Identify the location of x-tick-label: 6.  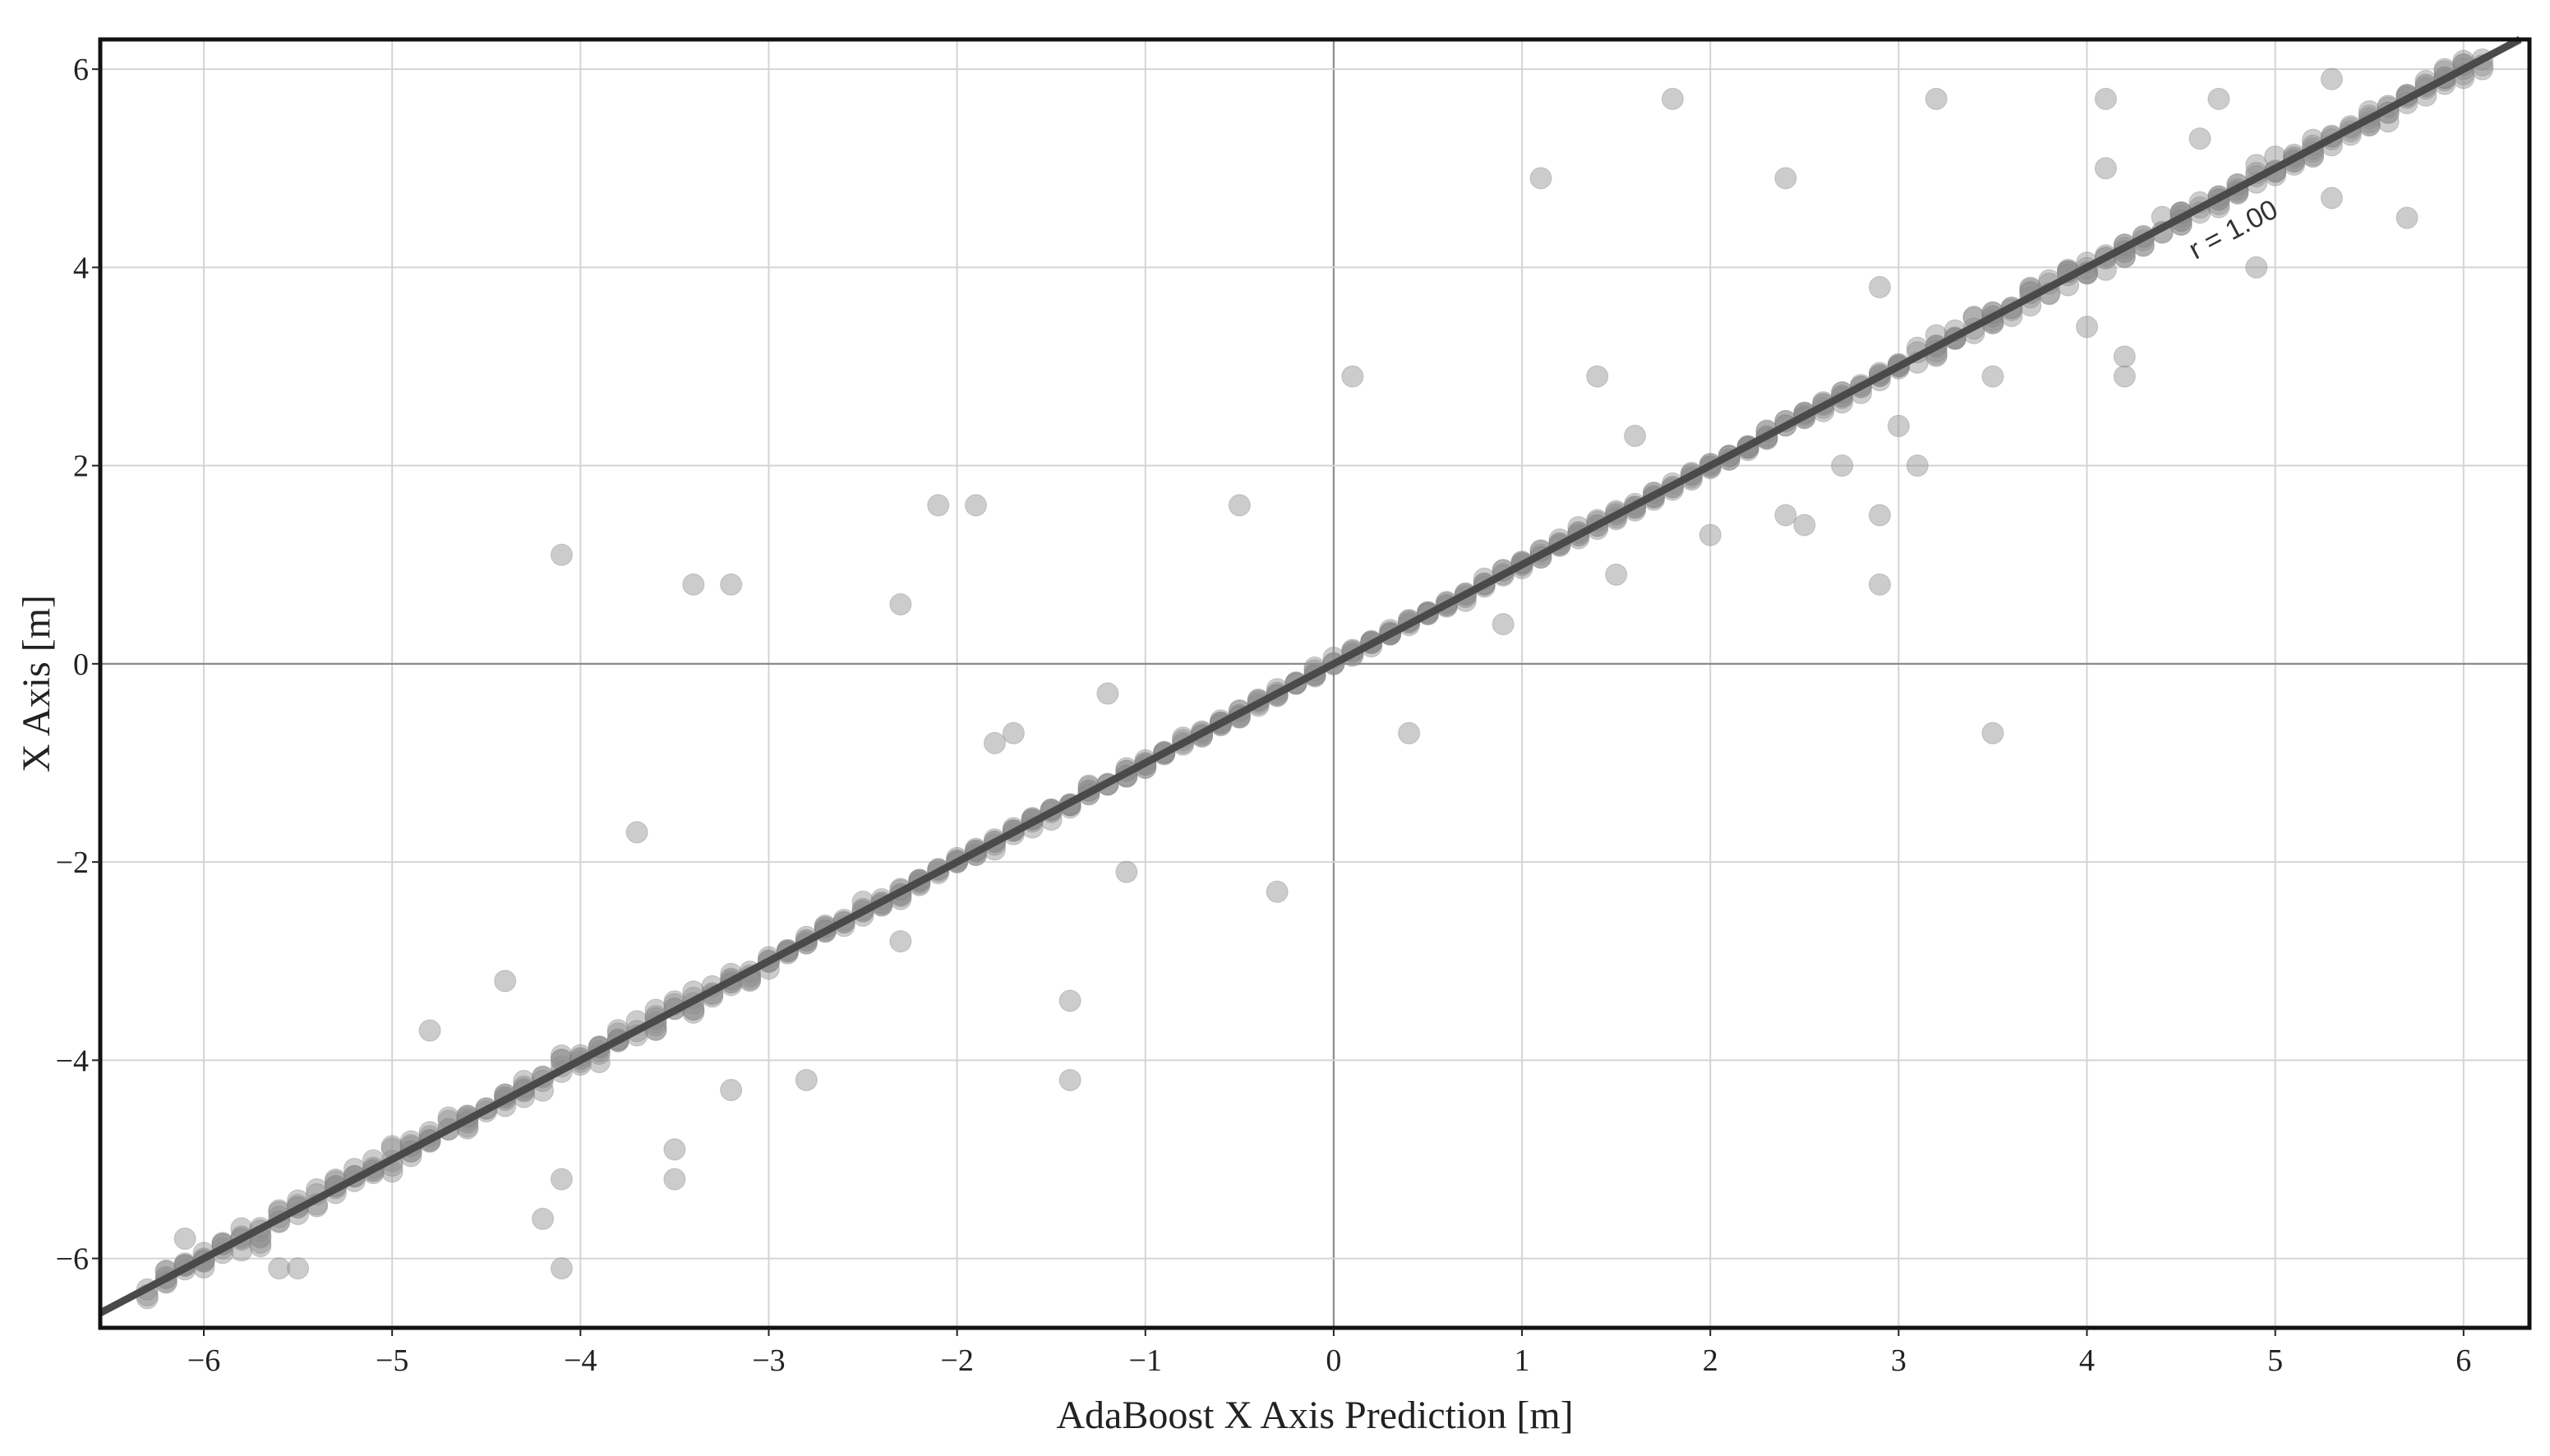
(2463, 1360).